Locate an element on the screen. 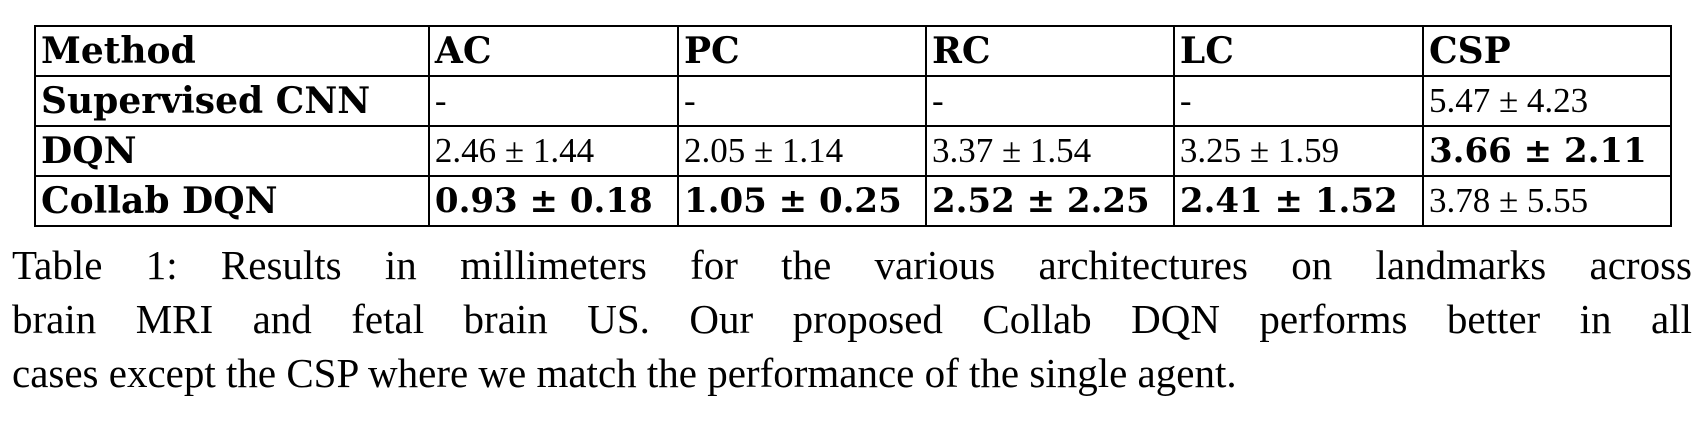 The width and height of the screenshot is (1704, 442). column-header-lc: LC is located at coordinates (1298, 51).